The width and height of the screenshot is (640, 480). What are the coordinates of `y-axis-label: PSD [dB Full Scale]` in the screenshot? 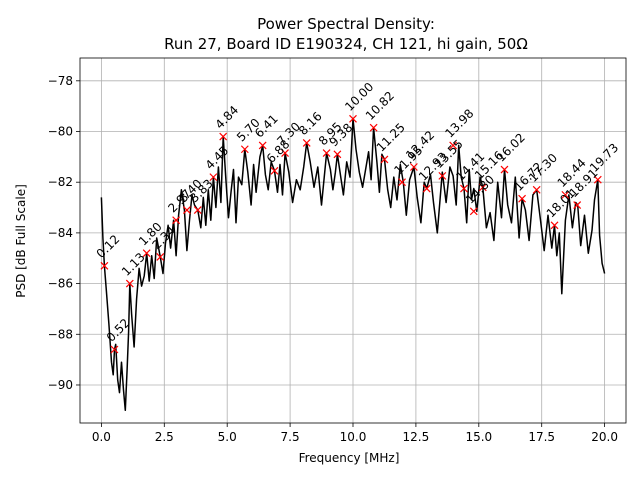 It's located at (21, 241).